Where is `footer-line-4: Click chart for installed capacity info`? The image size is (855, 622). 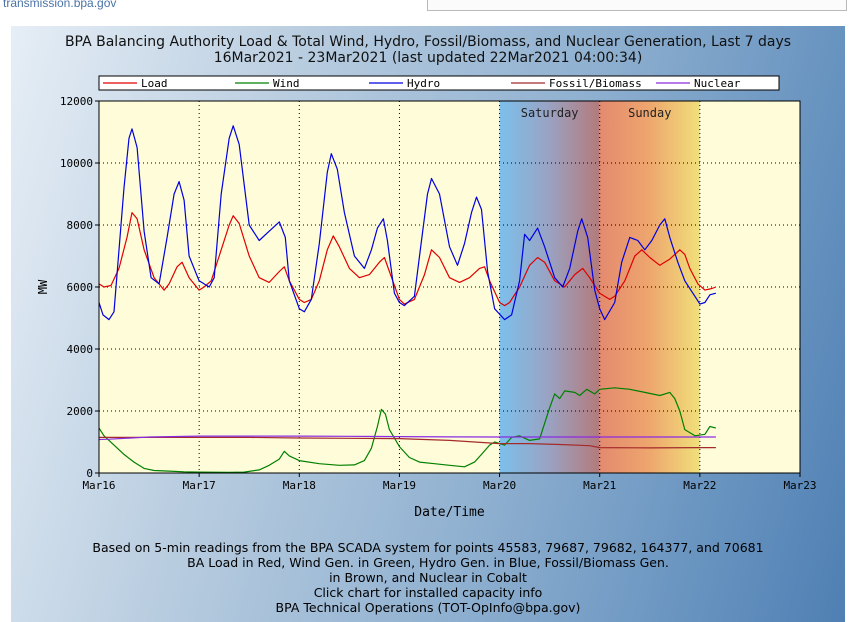 footer-line-4: Click chart for installed capacity info is located at coordinates (428, 592).